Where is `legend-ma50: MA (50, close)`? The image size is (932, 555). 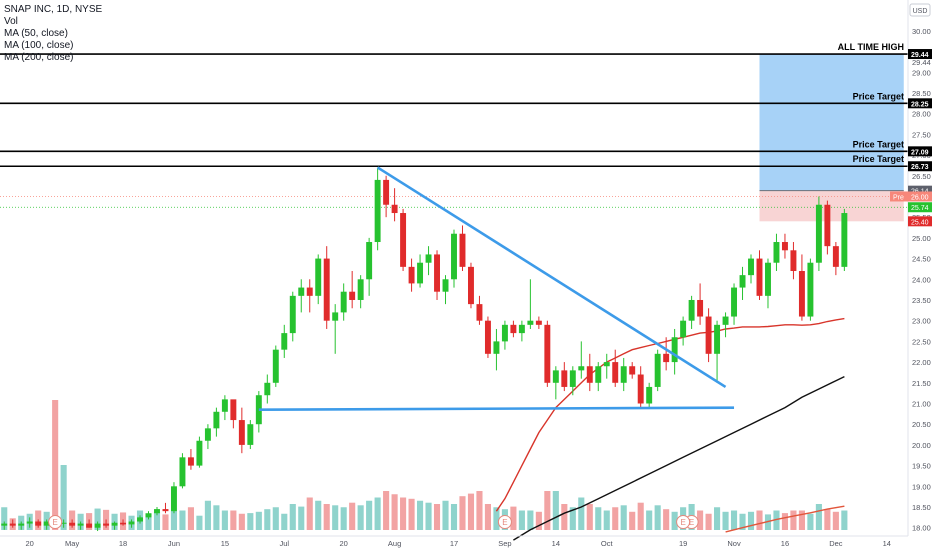 legend-ma50: MA (50, close) is located at coordinates (36, 33).